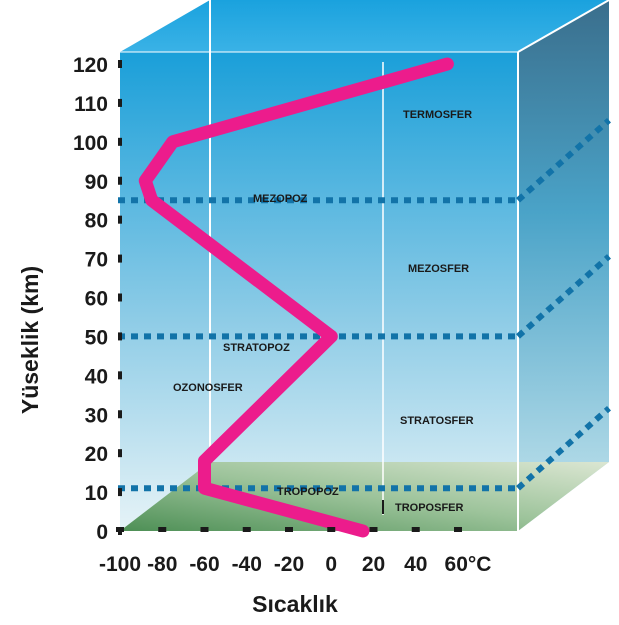  I want to click on x-axis: -100 -80 -60 -40 -20 0 20 40 60°C, so click(295, 551).